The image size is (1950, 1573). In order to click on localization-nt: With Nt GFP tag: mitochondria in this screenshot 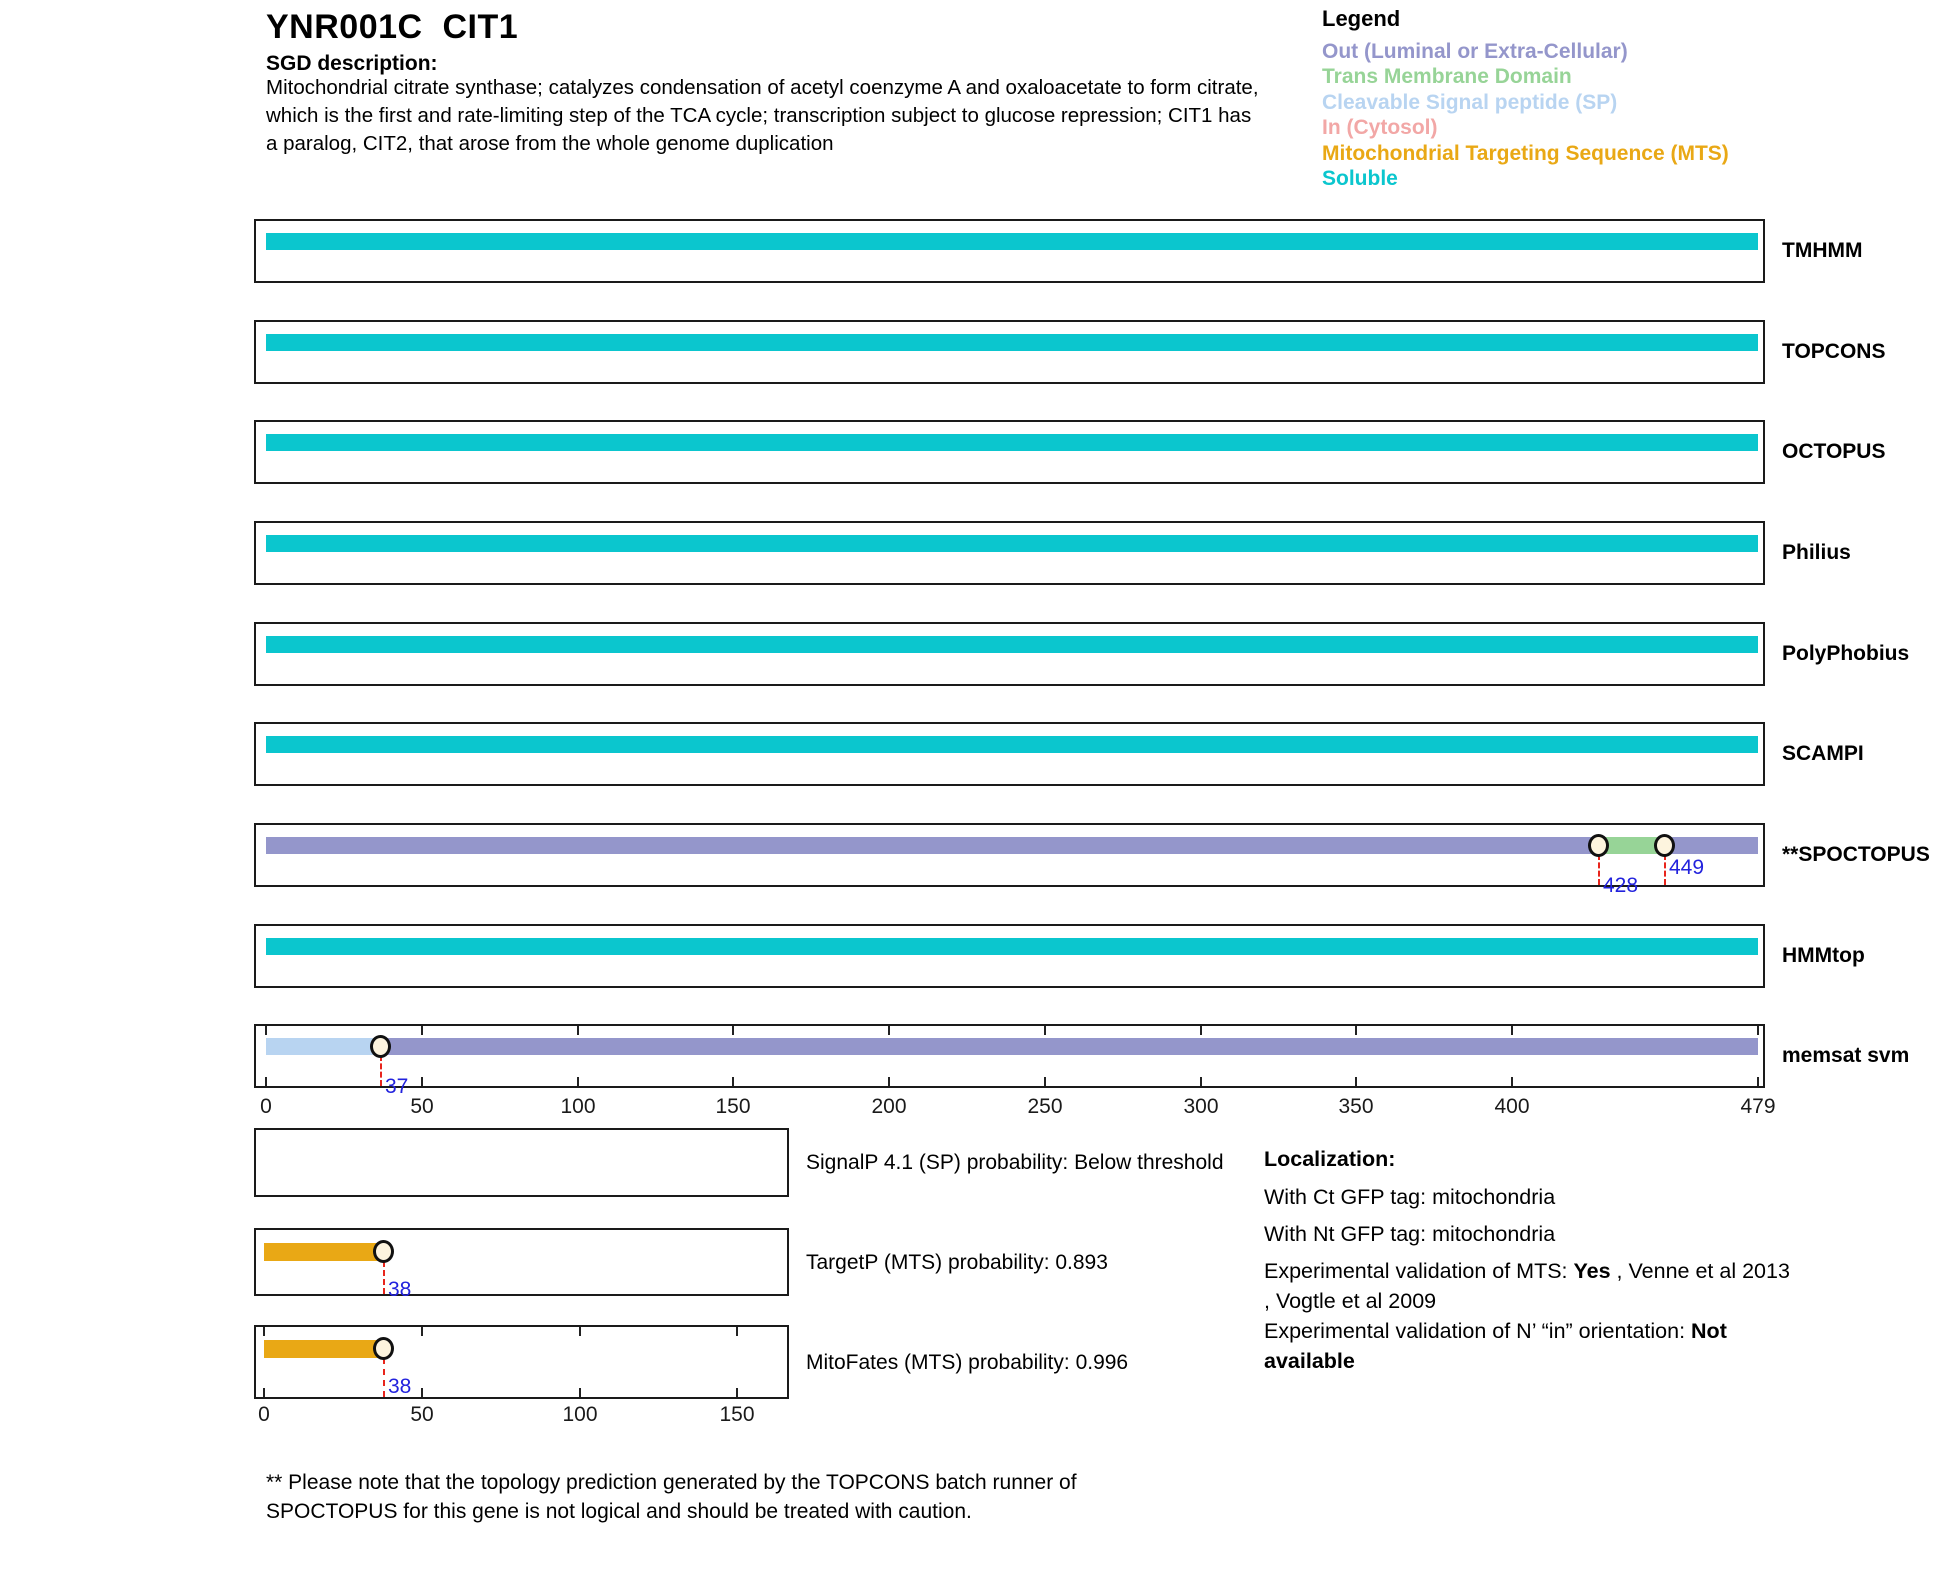, I will do `click(1410, 1234)`.